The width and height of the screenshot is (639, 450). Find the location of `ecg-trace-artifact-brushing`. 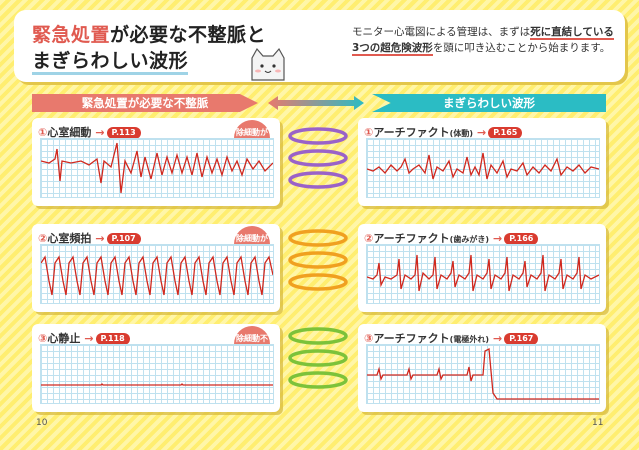

ecg-trace-artifact-brushing is located at coordinates (483, 273).